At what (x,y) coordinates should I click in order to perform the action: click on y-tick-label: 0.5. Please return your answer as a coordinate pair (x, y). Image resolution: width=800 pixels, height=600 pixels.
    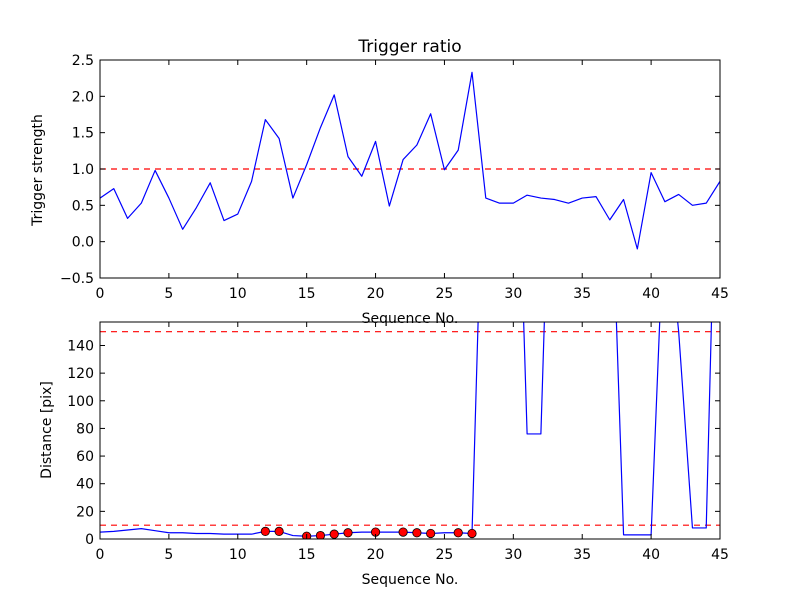
    Looking at the image, I should click on (83, 206).